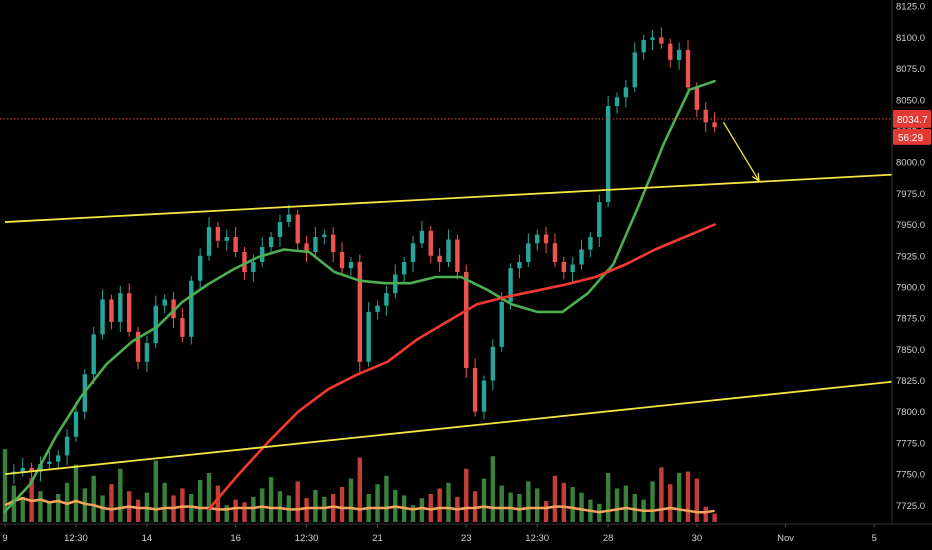  I want to click on y-tick-label: 7800.0, so click(910, 412).